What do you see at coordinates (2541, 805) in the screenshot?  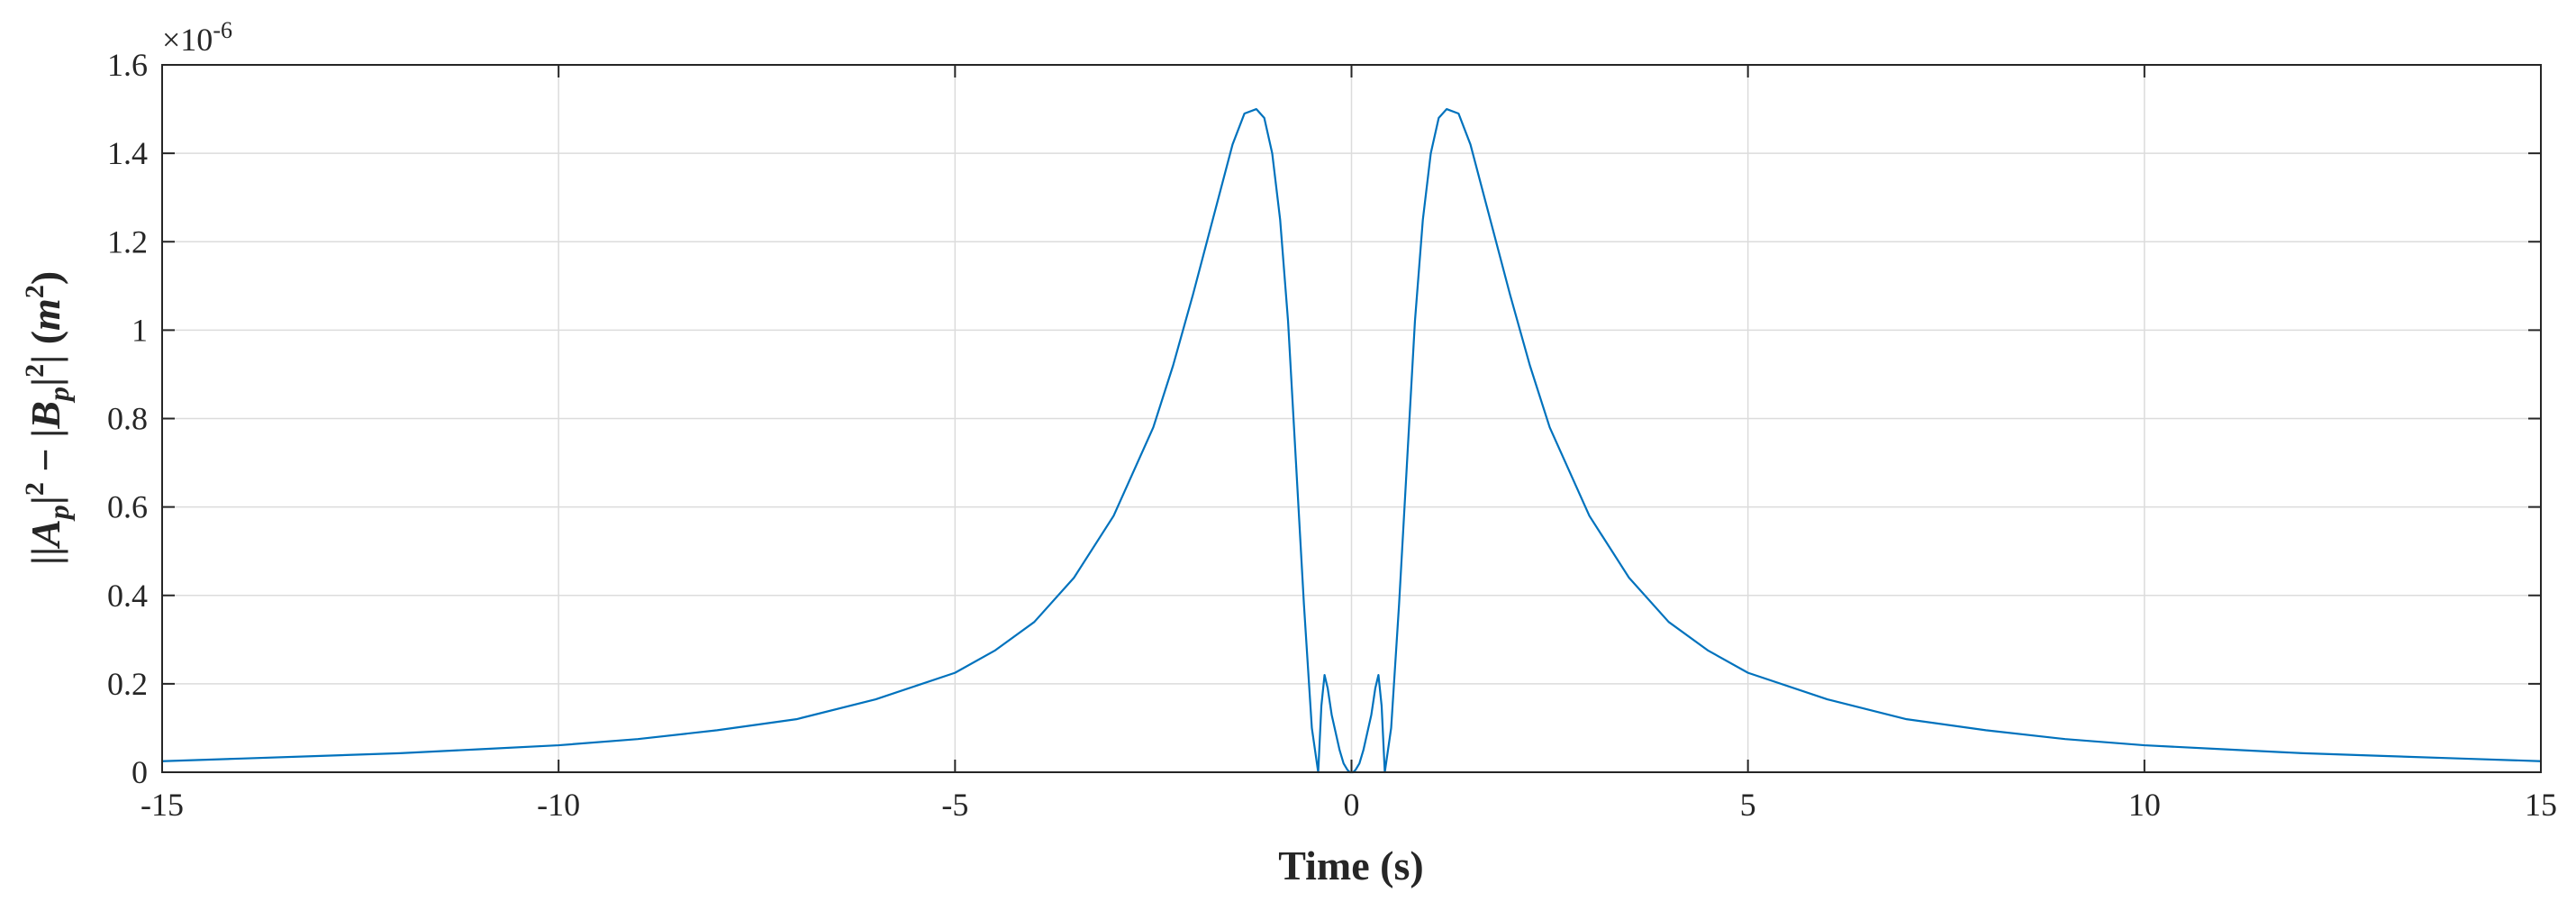 I see `x-tick-label: 15` at bounding box center [2541, 805].